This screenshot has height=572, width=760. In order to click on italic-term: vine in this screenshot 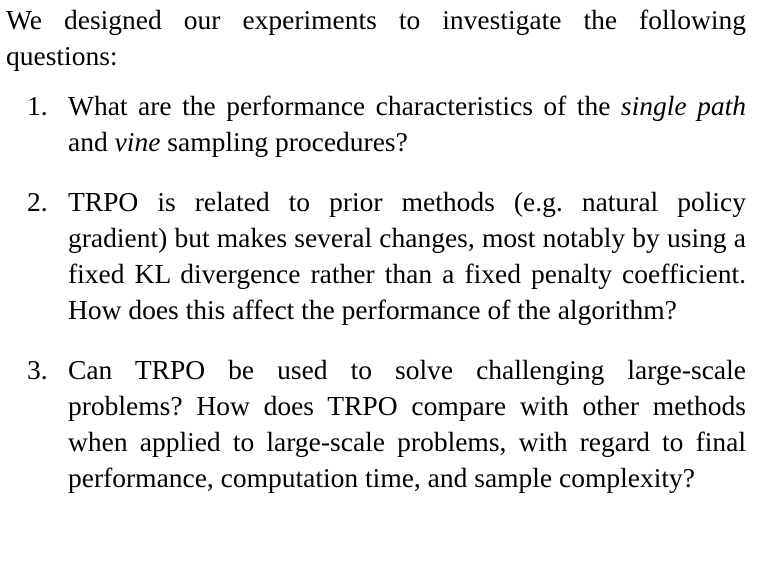, I will do `click(137, 141)`.